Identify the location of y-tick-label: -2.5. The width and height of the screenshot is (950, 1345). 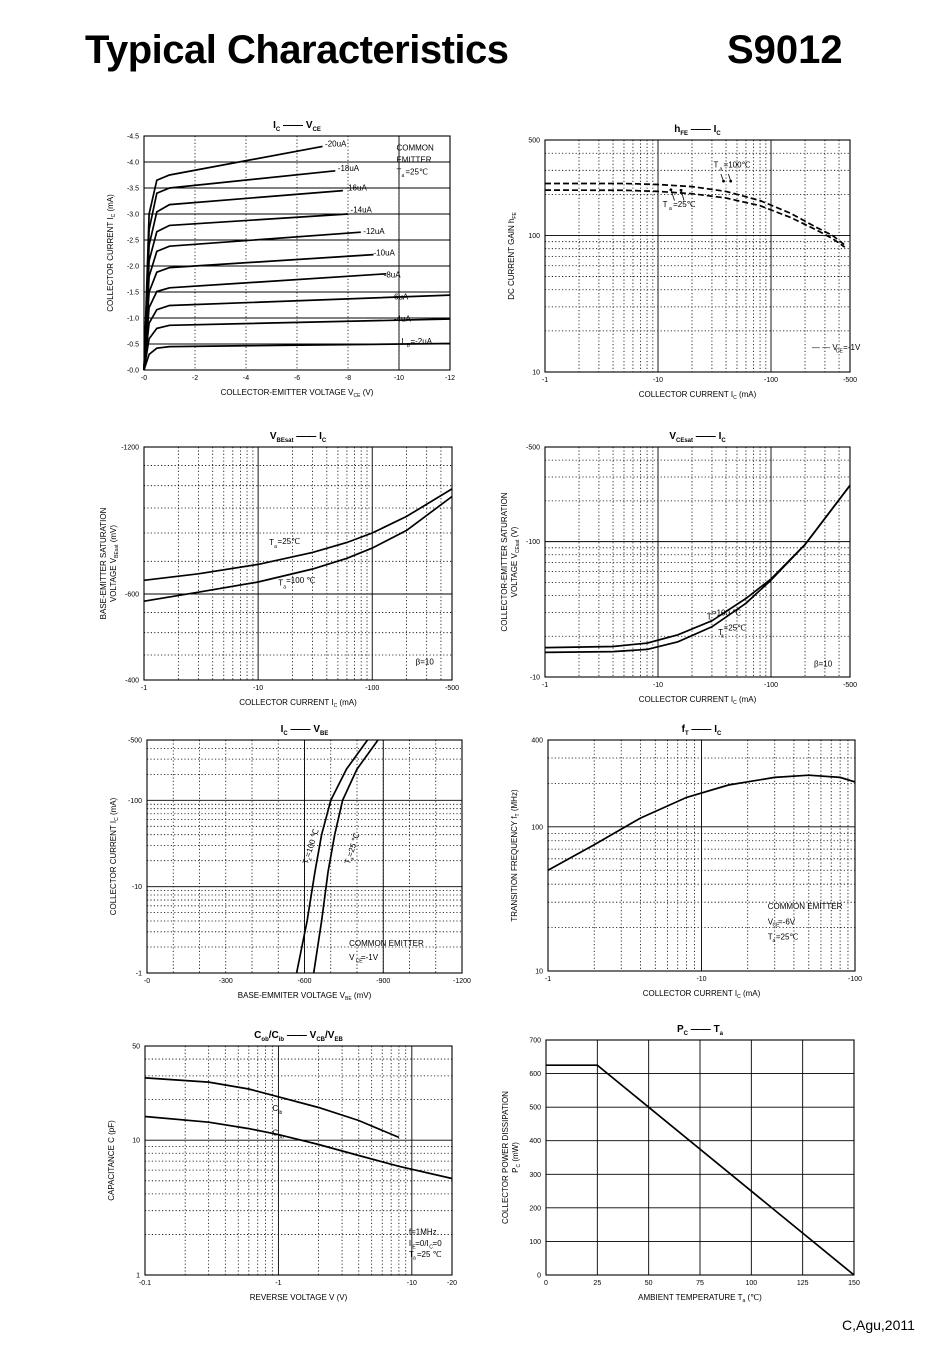
(133, 241).